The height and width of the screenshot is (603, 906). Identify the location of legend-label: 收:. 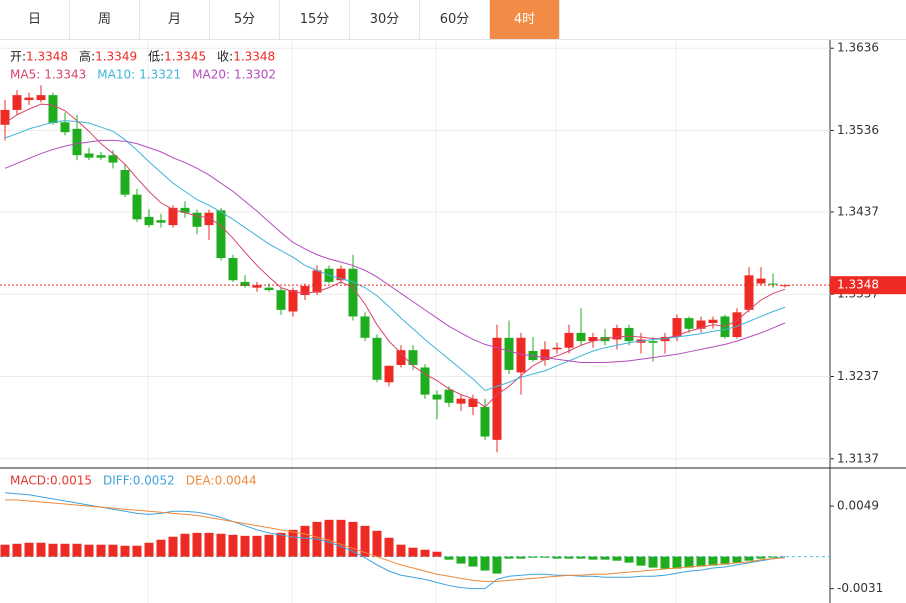
(225, 57).